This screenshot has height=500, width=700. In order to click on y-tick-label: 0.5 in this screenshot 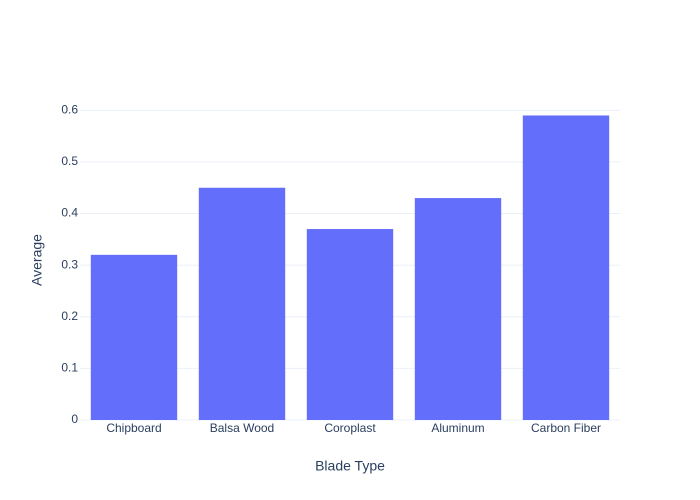, I will do `click(69, 161)`.